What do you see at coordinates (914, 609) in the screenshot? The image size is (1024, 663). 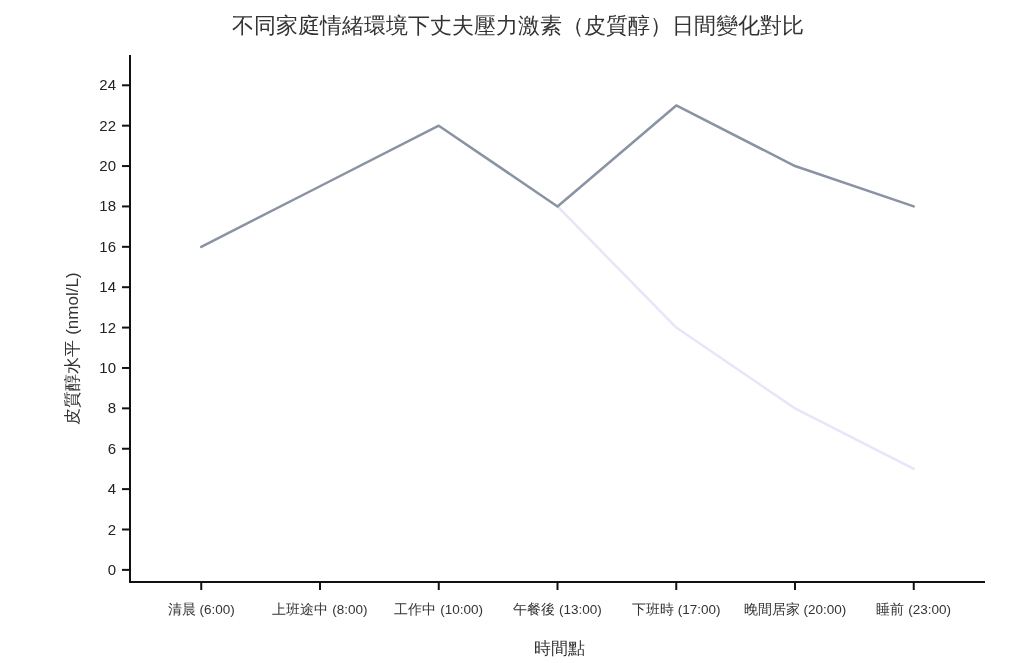 I see `x-tick-label: 睡前 (23:00)` at bounding box center [914, 609].